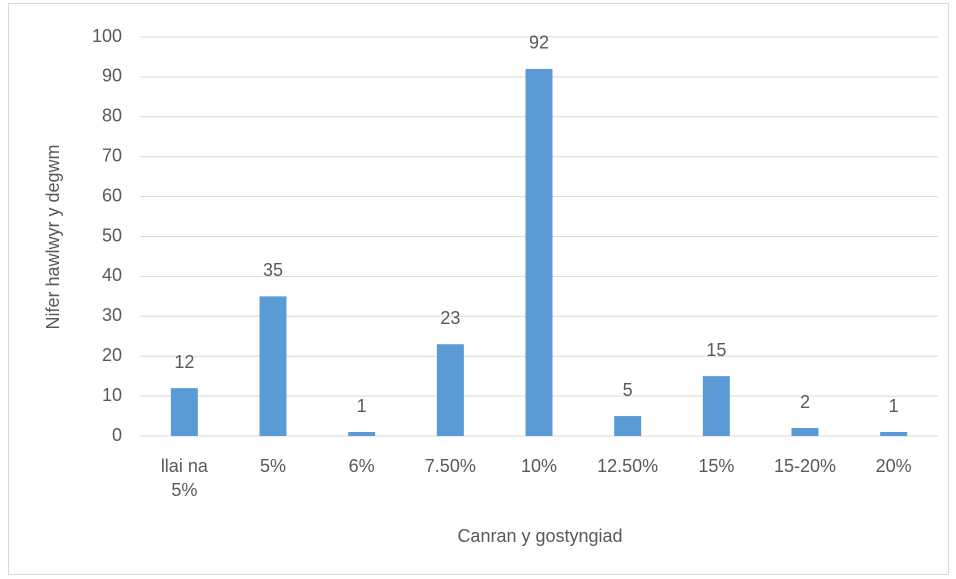  What do you see at coordinates (112, 275) in the screenshot?
I see `y-tick-label: 40` at bounding box center [112, 275].